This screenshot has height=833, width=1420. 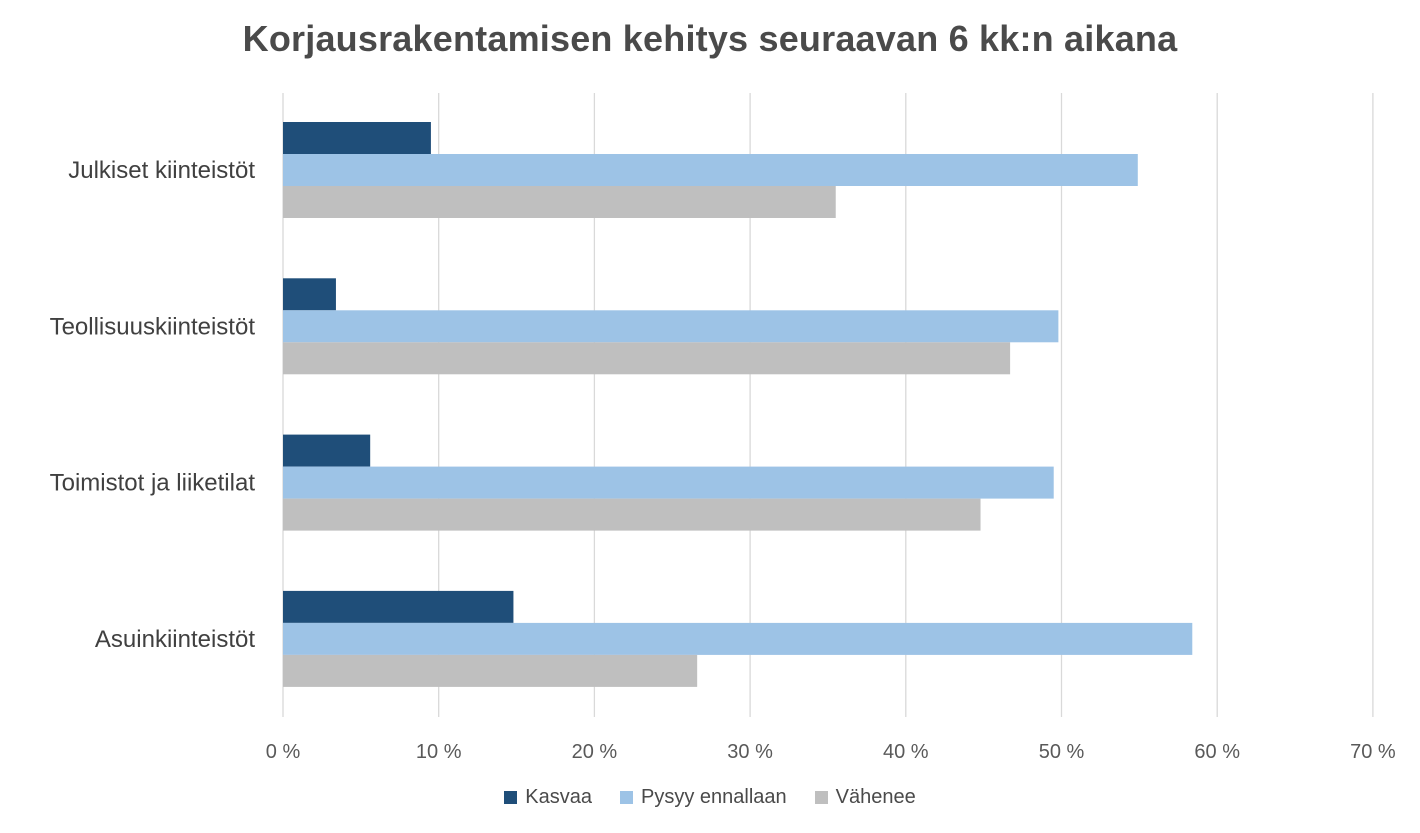 What do you see at coordinates (595, 752) in the screenshot?
I see `x-tick-label-2: 20 %` at bounding box center [595, 752].